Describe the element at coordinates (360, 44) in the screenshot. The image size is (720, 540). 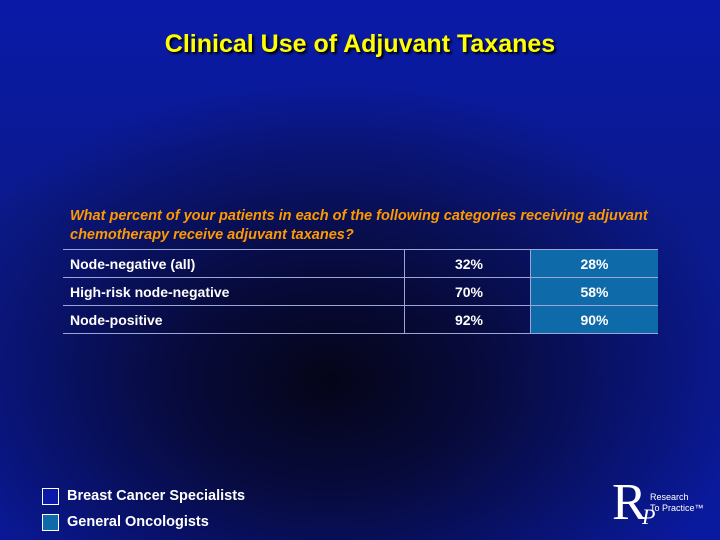
I see `slide-title: Clinical Use of Adjuvant Taxanes` at that location.